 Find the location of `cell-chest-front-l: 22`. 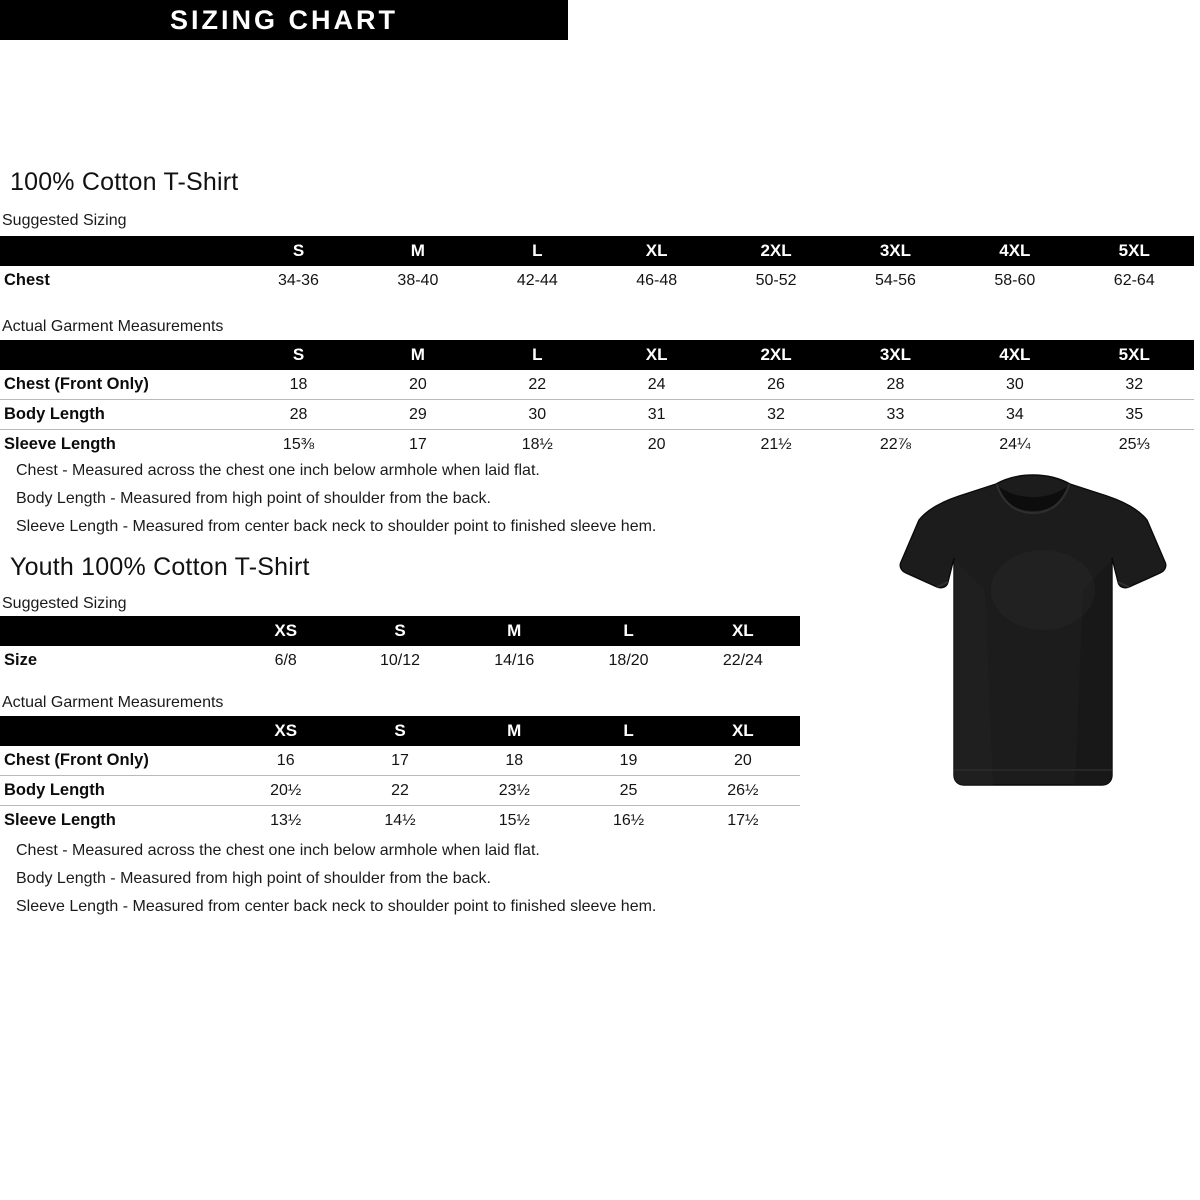

cell-chest-front-l: 22 is located at coordinates (537, 384).